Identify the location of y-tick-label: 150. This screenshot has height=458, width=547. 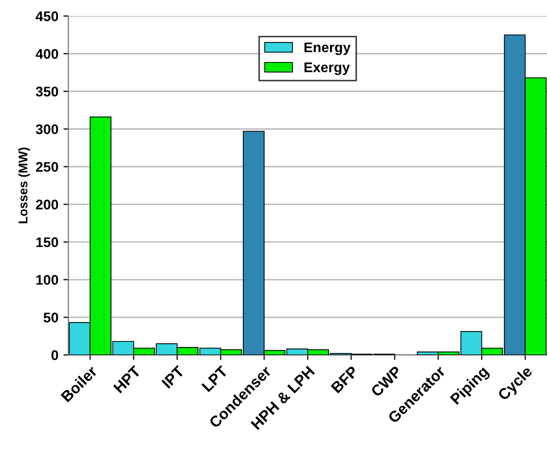
(47, 242).